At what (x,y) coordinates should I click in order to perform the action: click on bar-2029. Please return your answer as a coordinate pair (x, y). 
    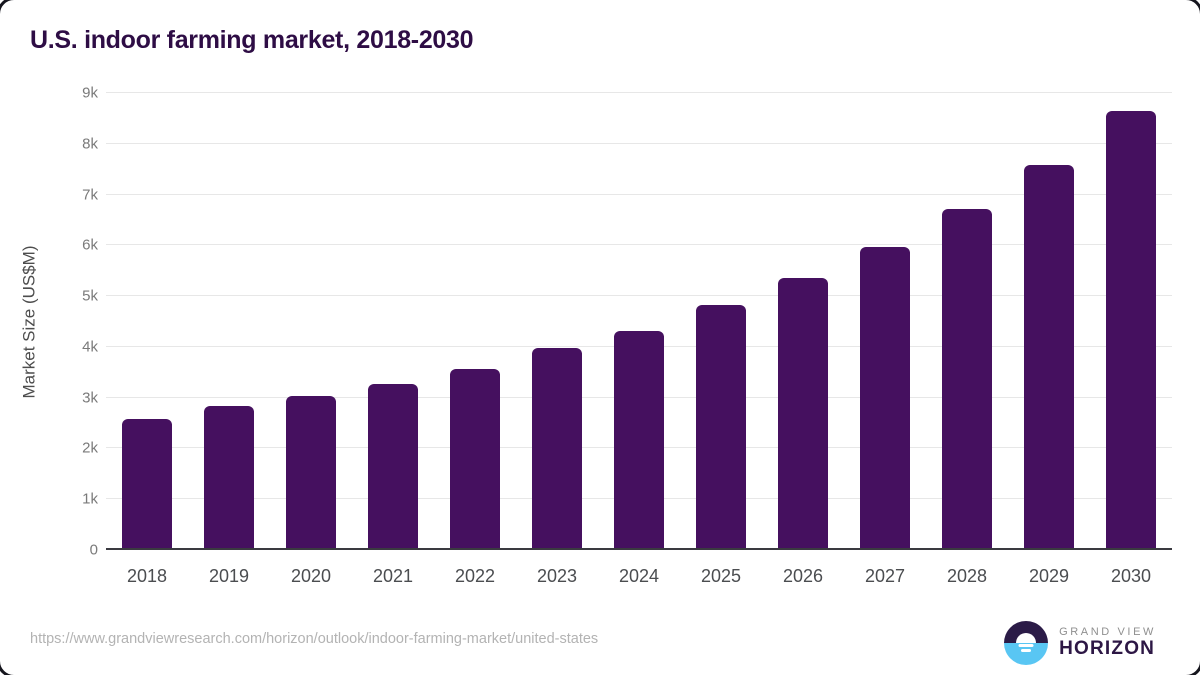
    Looking at the image, I should click on (1049, 356).